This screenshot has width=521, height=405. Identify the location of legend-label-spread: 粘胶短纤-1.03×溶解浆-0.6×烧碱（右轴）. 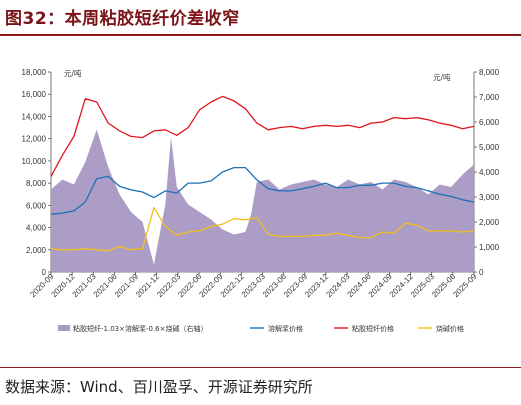
(140, 328).